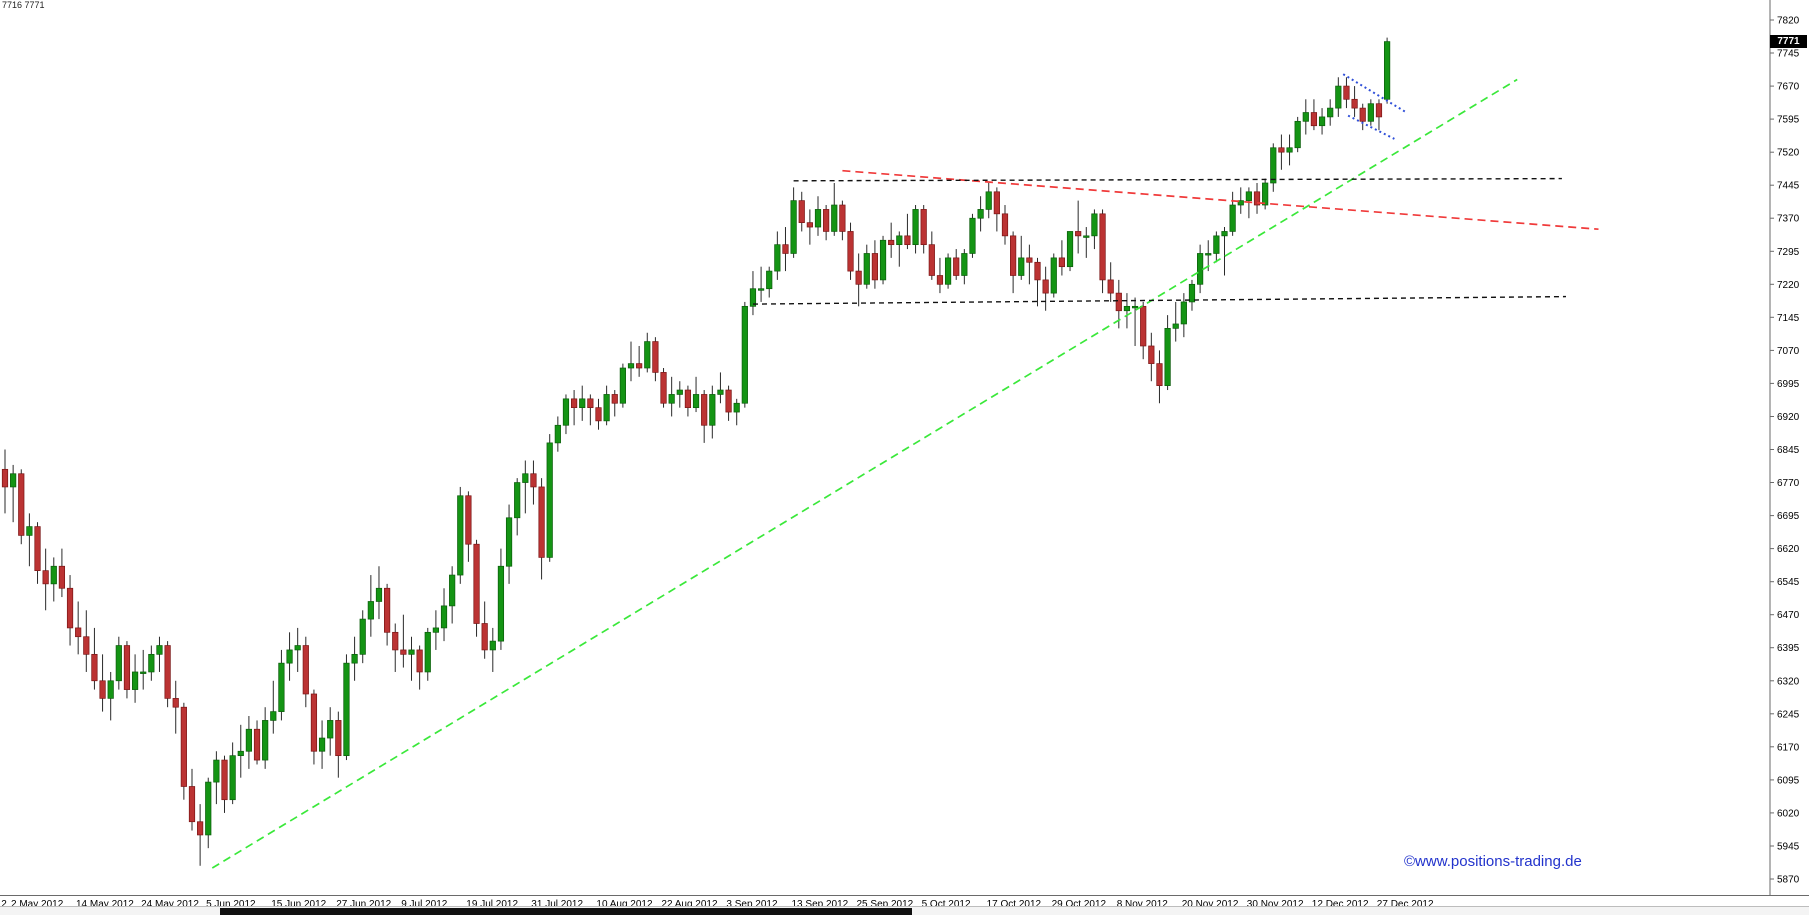 This screenshot has height=915, width=1809. Describe the element at coordinates (1788, 87) in the screenshot. I see `svg-text: 7670` at that location.